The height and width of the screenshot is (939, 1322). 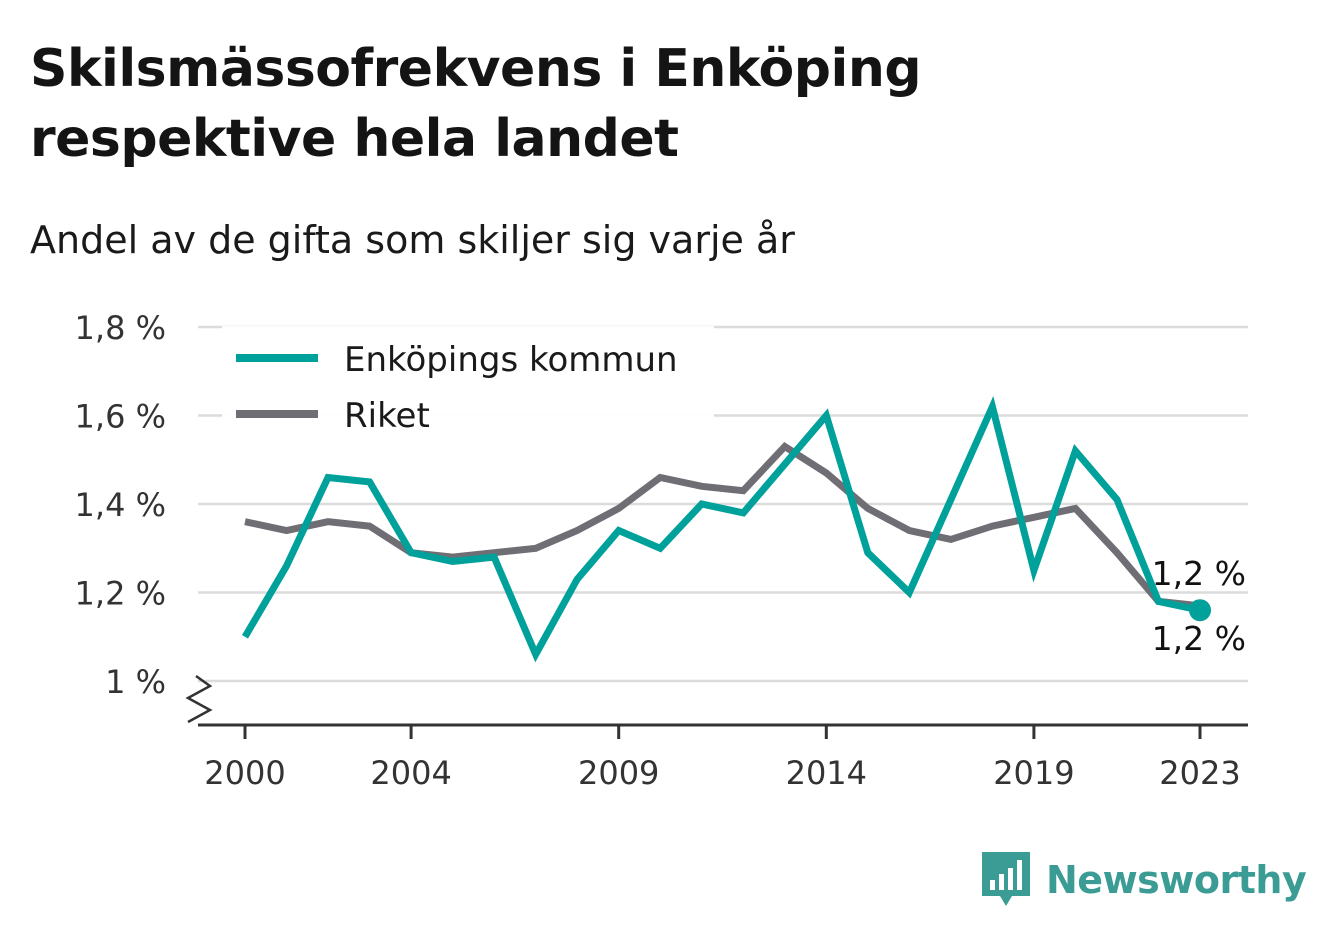 I want to click on end-labels: 1,2 % 1,2 %, so click(x=1199, y=606).